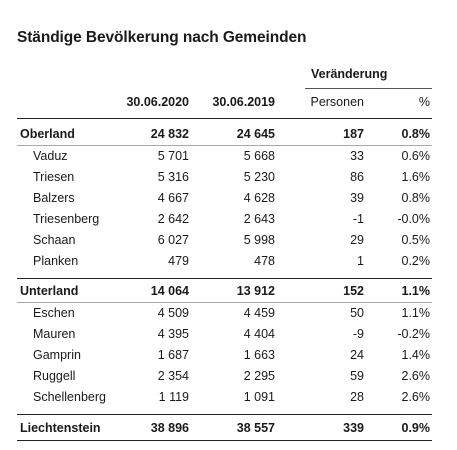 This screenshot has height=450, width=457. I want to click on cell-2020: 38 896, so click(169, 428).